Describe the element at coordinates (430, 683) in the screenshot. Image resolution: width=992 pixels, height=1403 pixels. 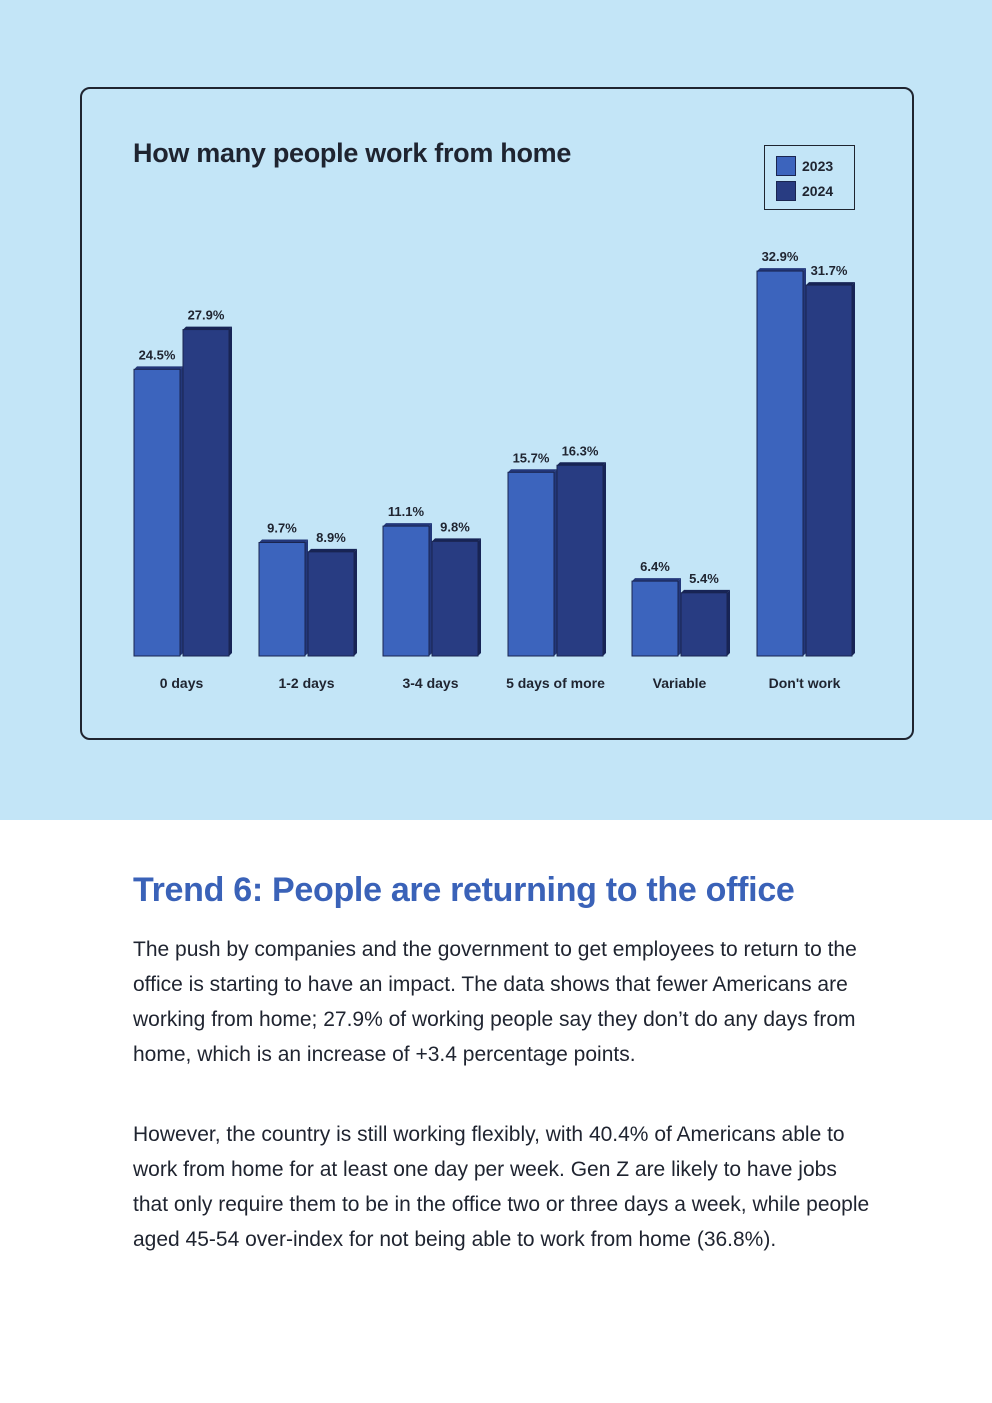
I see `category-label-2: 3-4 days` at that location.